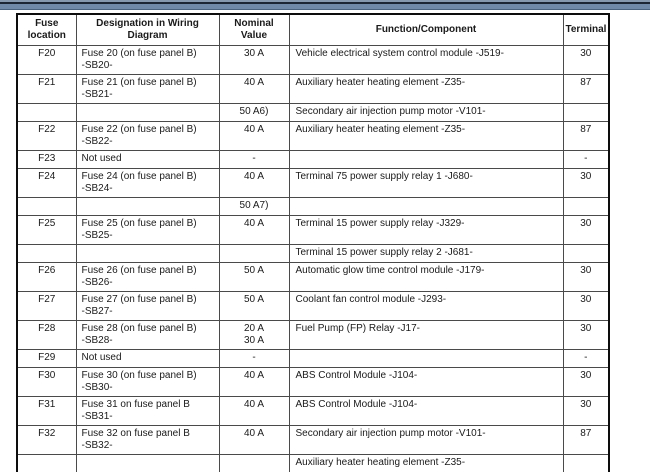 The height and width of the screenshot is (472, 650). What do you see at coordinates (46, 89) in the screenshot?
I see `cell-fuse: F21` at bounding box center [46, 89].